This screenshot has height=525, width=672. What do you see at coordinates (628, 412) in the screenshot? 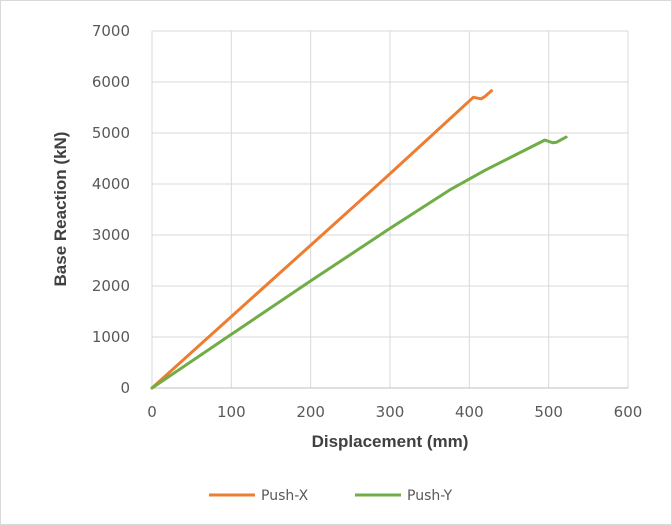
I see `x-tick-label-600: 600` at bounding box center [628, 412].